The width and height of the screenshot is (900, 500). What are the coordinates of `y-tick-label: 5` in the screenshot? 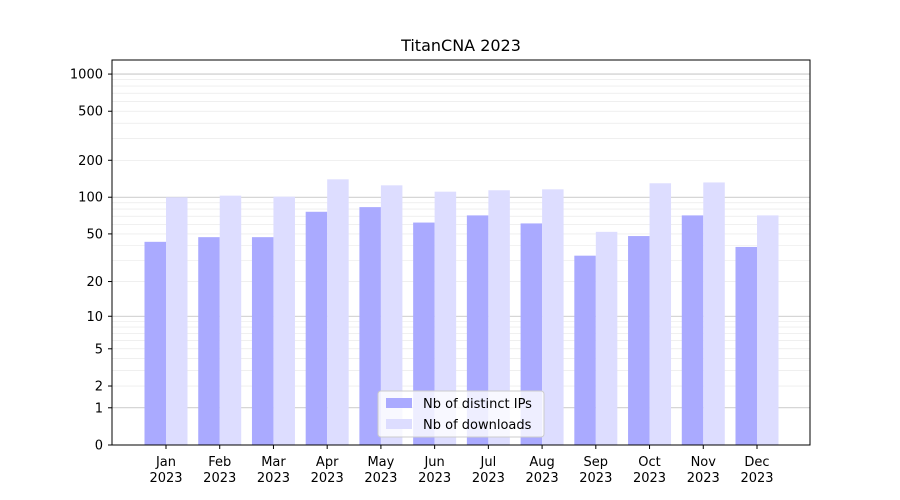 It's located at (99, 349).